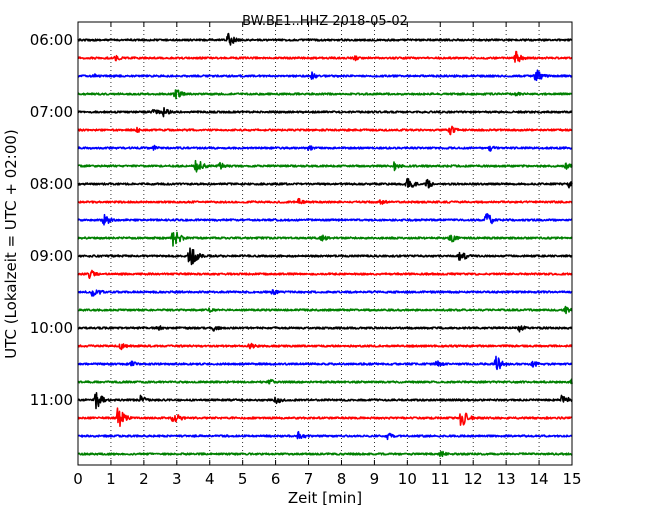  I want to click on y-axis-label: UTC (Lokalzeit = UTC + 02:00), so click(11, 244).